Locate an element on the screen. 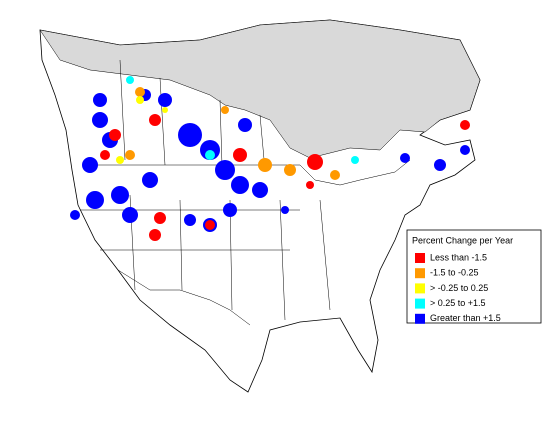 This screenshot has height=423, width=547. legend-label: > -0.25 to 0.25 is located at coordinates (459, 288).